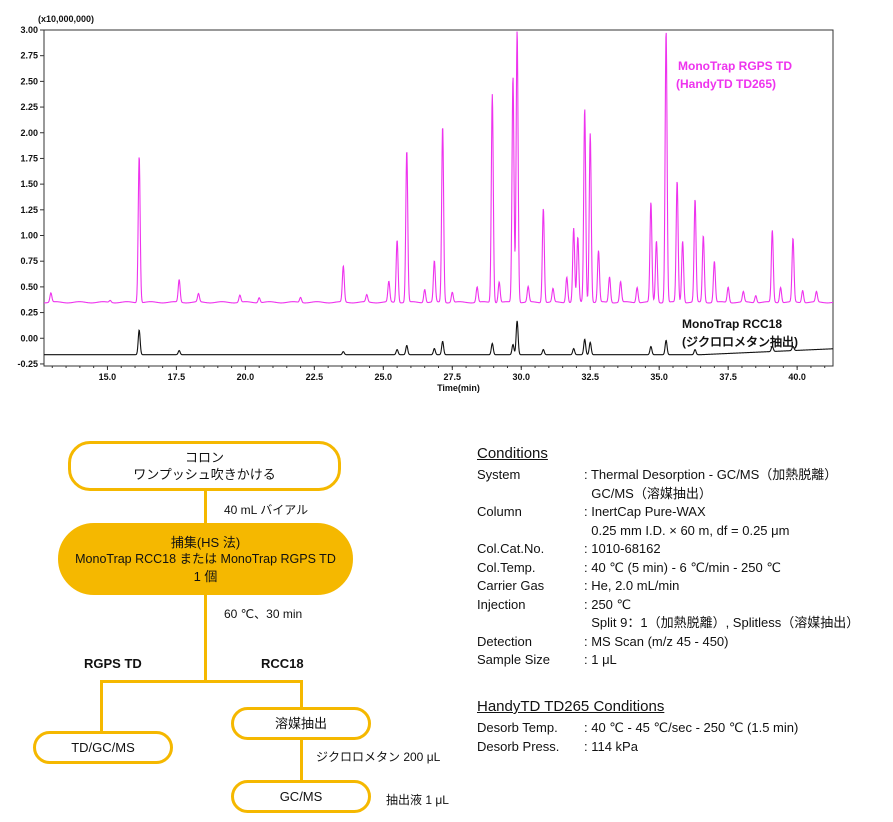 The height and width of the screenshot is (822, 893). I want to click on handytd-condition-value-line: : 114 kPa, so click(611, 746).